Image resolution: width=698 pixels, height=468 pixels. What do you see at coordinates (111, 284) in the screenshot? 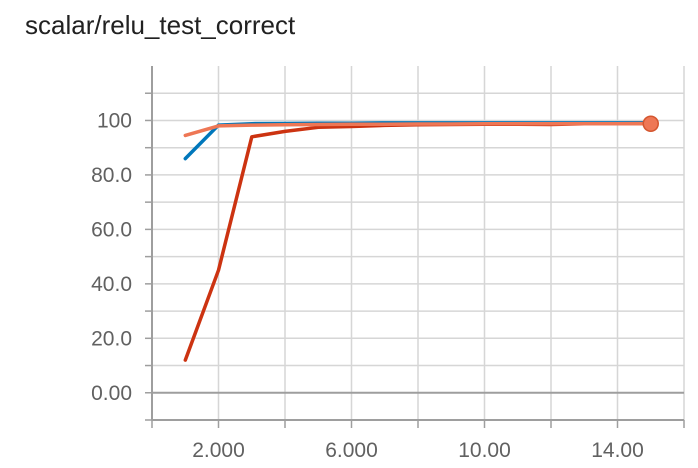
I see `y-tick-label: 40.0` at bounding box center [111, 284].